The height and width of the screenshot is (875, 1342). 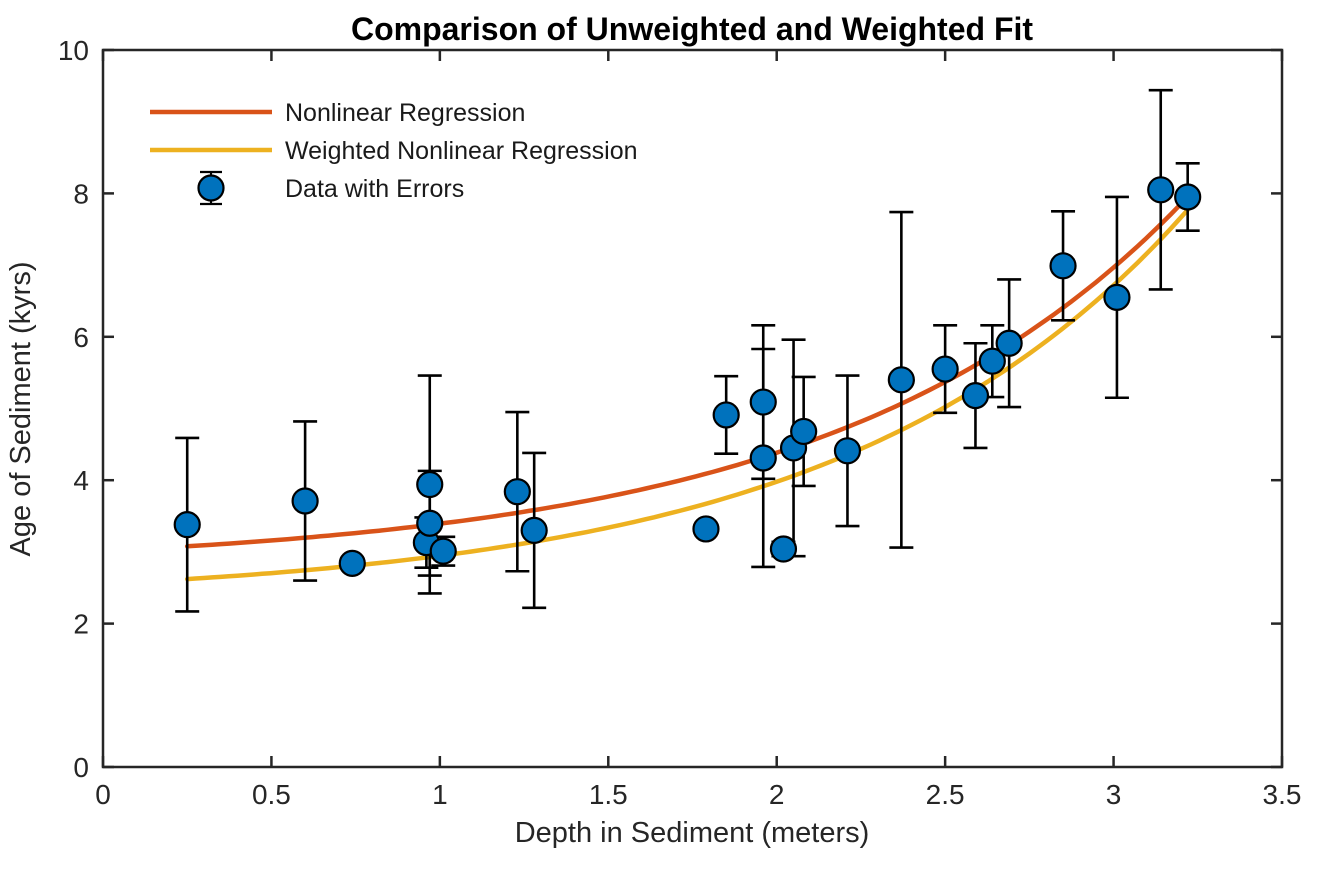 I want to click on y-tick-label: 2, so click(x=81, y=624).